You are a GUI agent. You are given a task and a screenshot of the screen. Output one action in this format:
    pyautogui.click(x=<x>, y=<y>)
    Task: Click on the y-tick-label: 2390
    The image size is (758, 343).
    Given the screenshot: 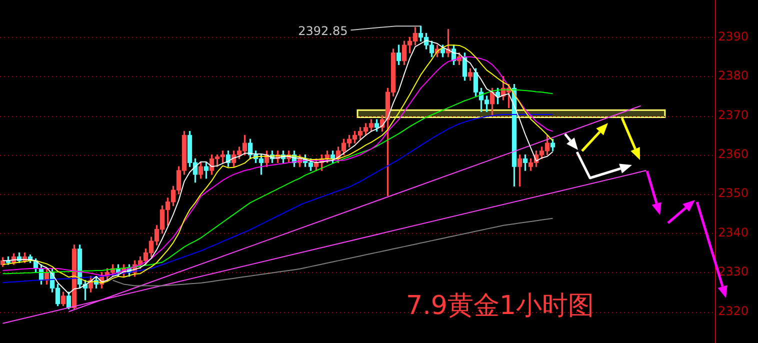 What is the action you would take?
    pyautogui.click(x=733, y=36)
    